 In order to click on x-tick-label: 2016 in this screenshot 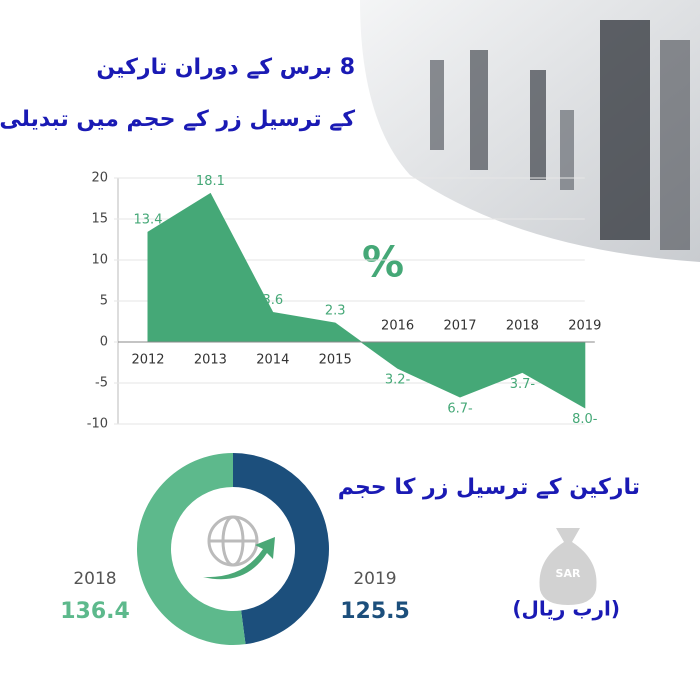, I will do `click(397, 326)`.